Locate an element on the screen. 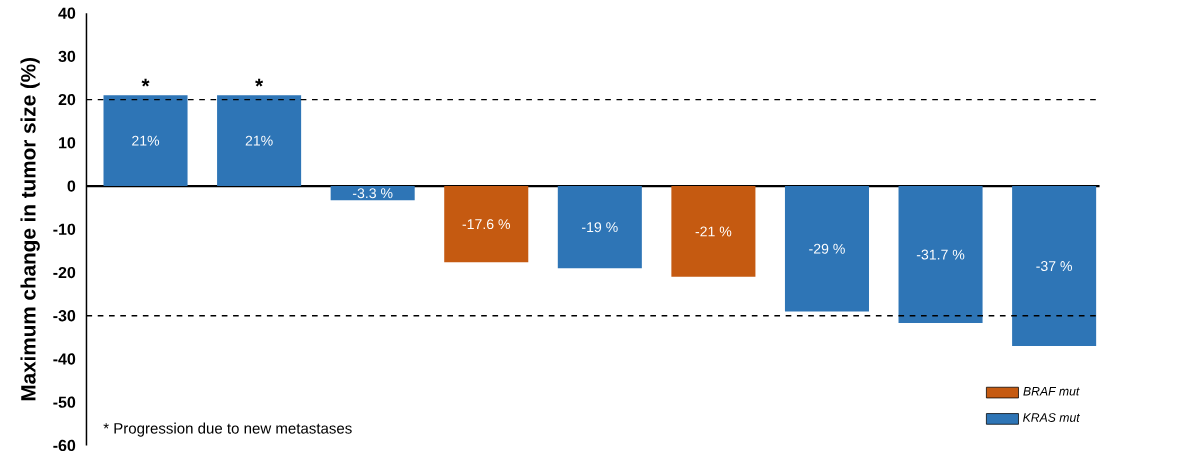  y-tick-label: -30 is located at coordinates (64, 316).